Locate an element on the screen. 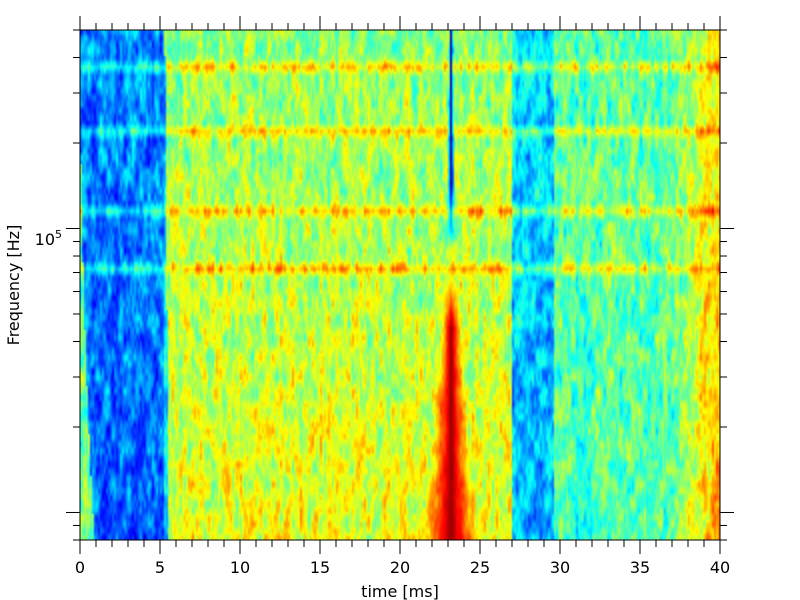 This screenshot has width=800, height=600. x-tick-label: 15 is located at coordinates (320, 567).